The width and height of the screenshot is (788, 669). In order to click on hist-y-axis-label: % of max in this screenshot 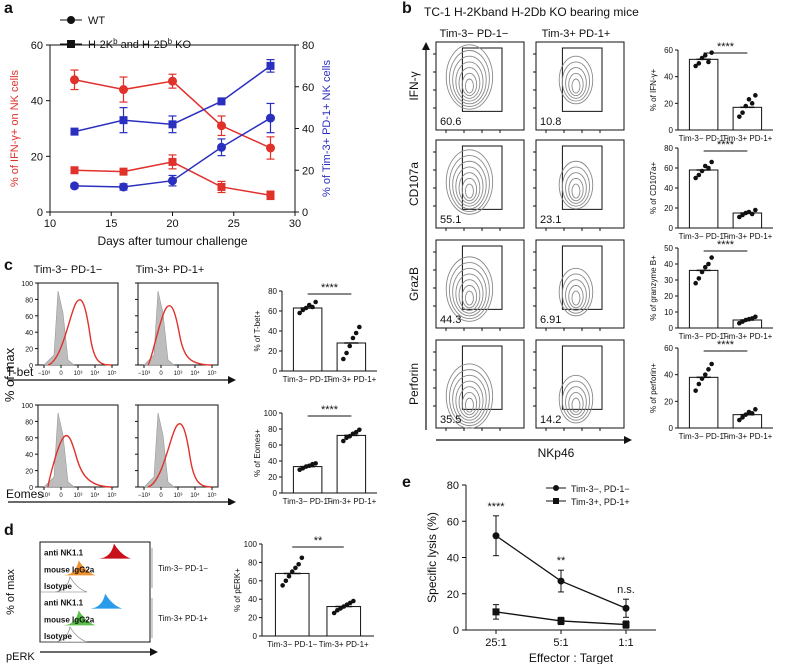, I will do `click(11, 592)`.